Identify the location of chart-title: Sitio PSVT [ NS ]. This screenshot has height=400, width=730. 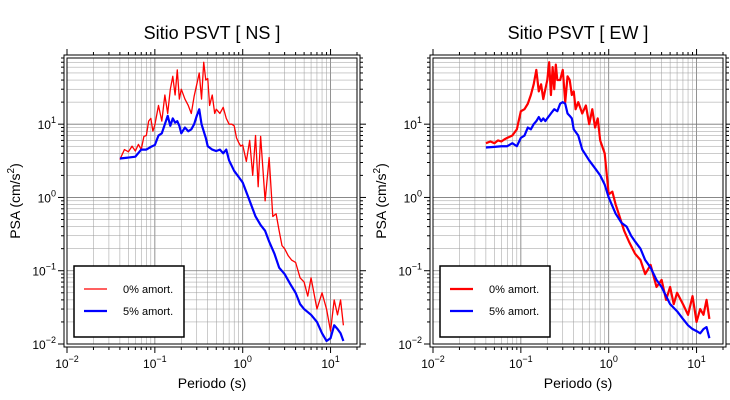
(212, 33).